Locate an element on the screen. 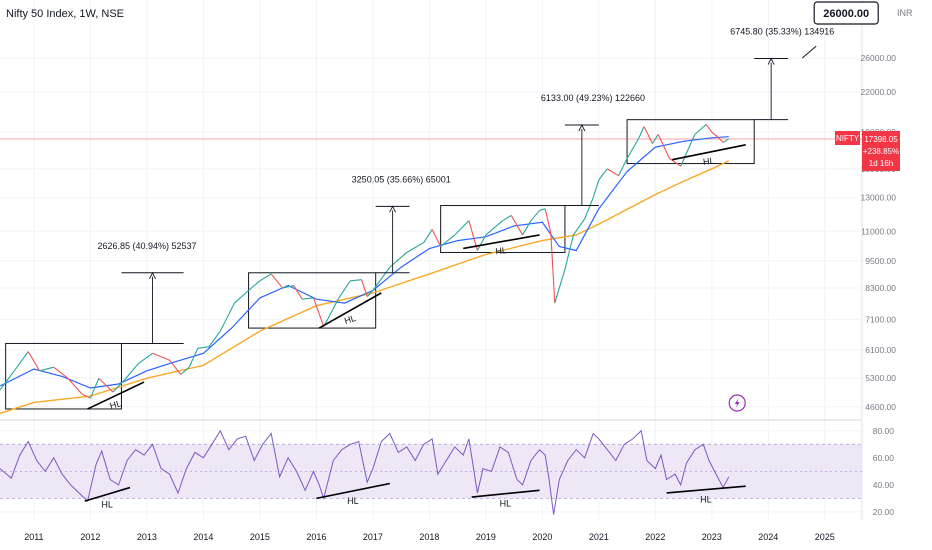  lightning-bolt is located at coordinates (737, 403).